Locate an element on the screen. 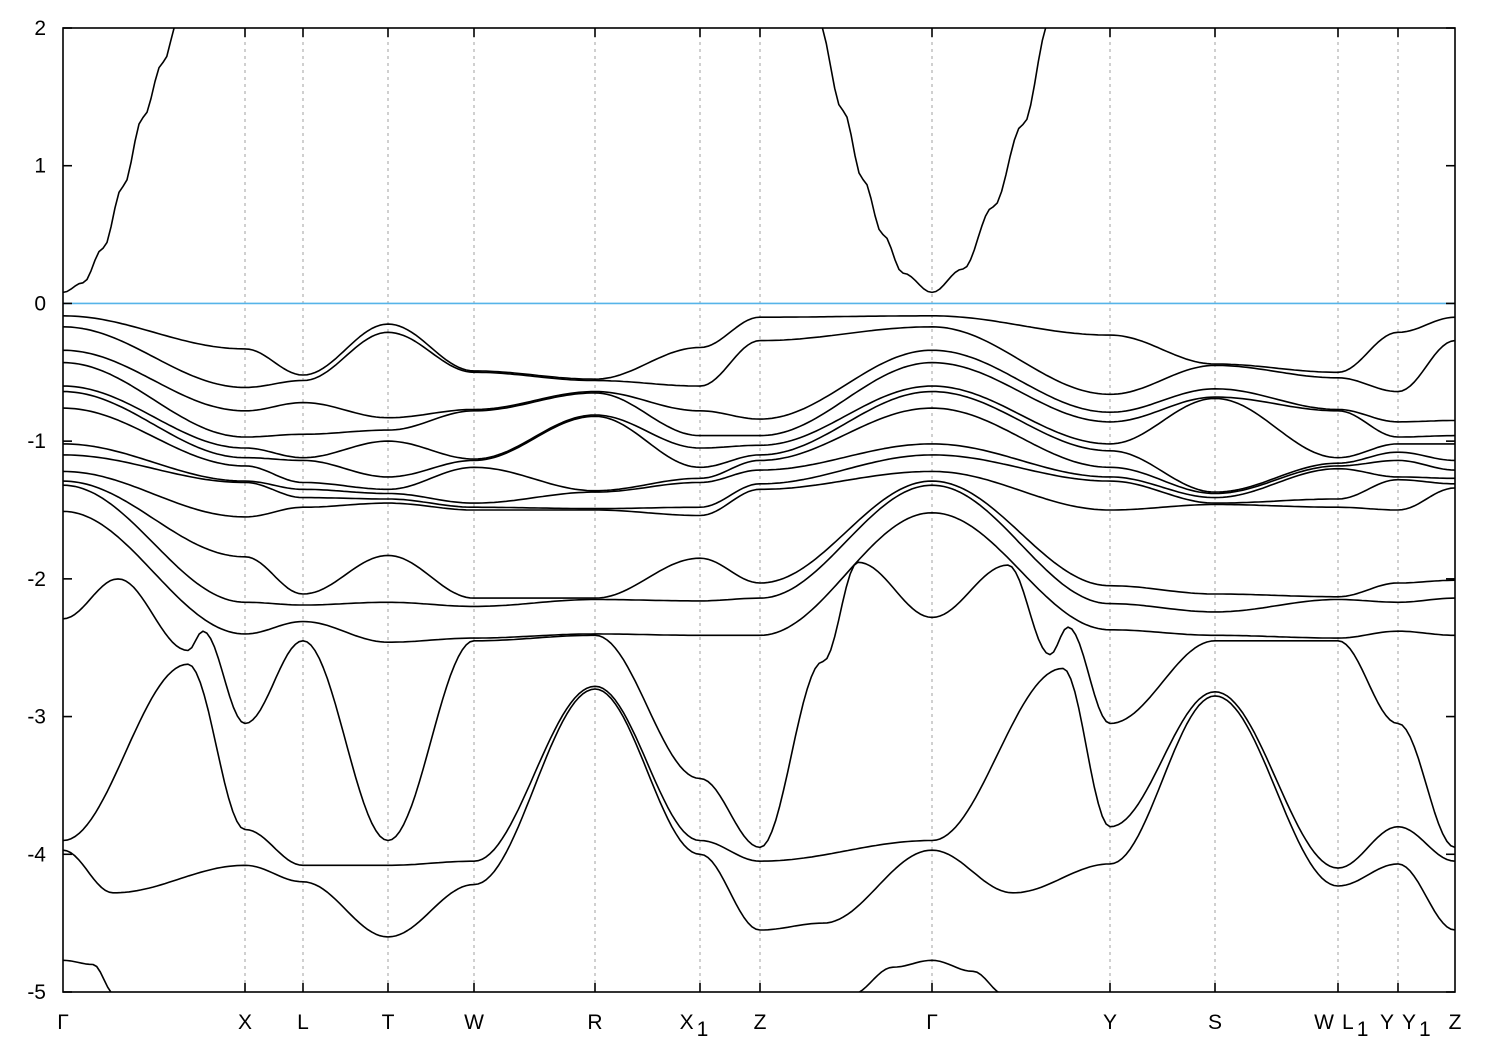  y-tick-label: -5 is located at coordinates (36, 992).